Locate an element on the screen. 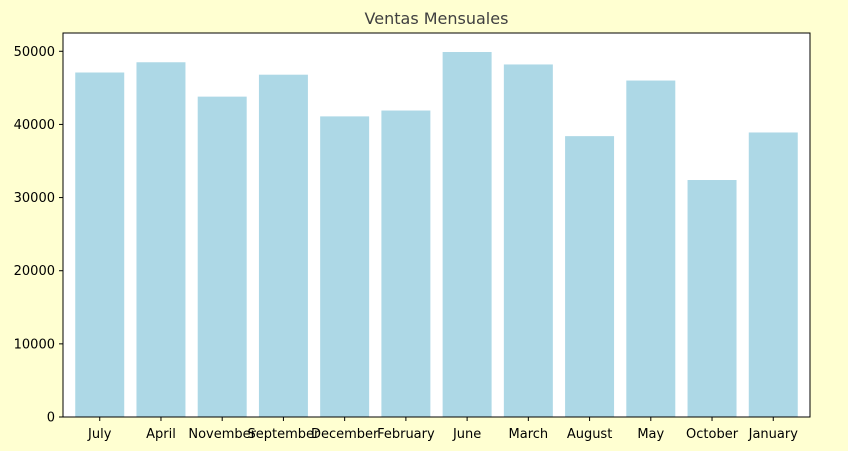 Image resolution: width=848 pixels, height=451 pixels. y-tick-label: 0 is located at coordinates (51, 418).